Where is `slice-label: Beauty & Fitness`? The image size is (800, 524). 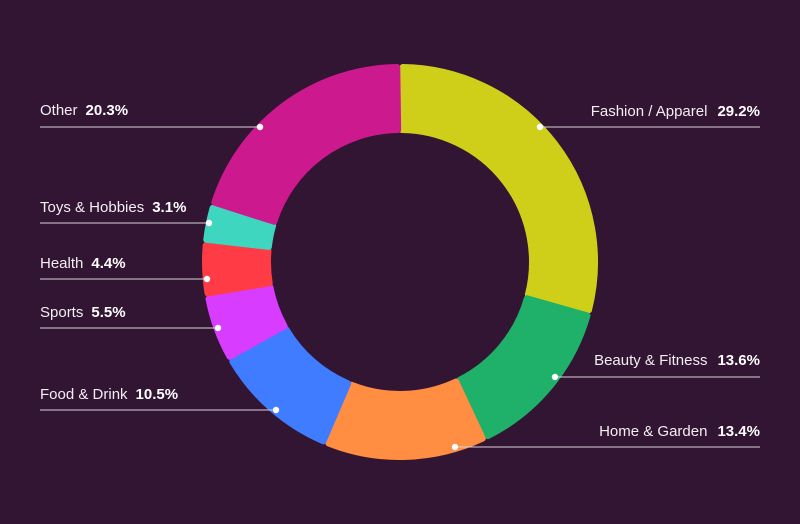
slice-label: Beauty & Fitness is located at coordinates (650, 360).